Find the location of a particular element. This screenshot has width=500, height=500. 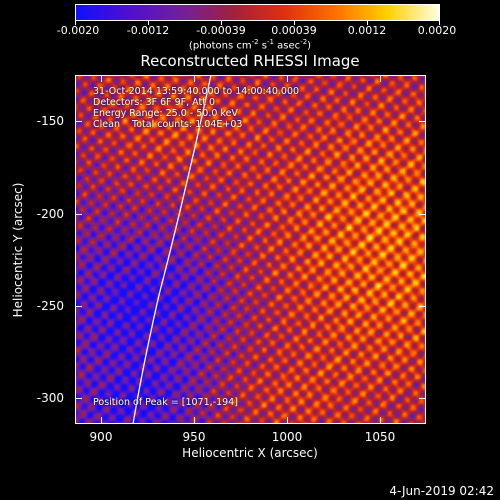

info-energy-range: Energy Range: 25.0 - 50.0 keV is located at coordinates (165, 113).